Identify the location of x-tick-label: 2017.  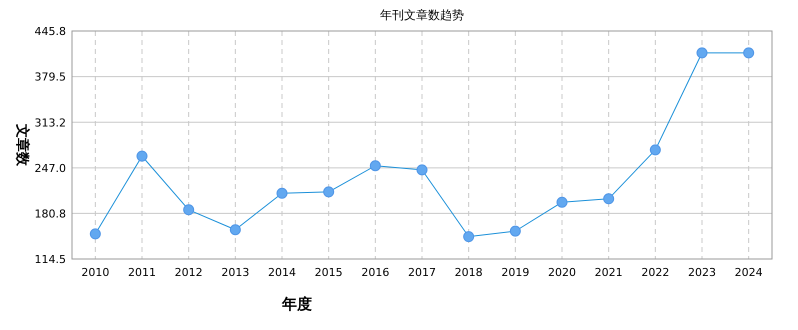
(422, 272).